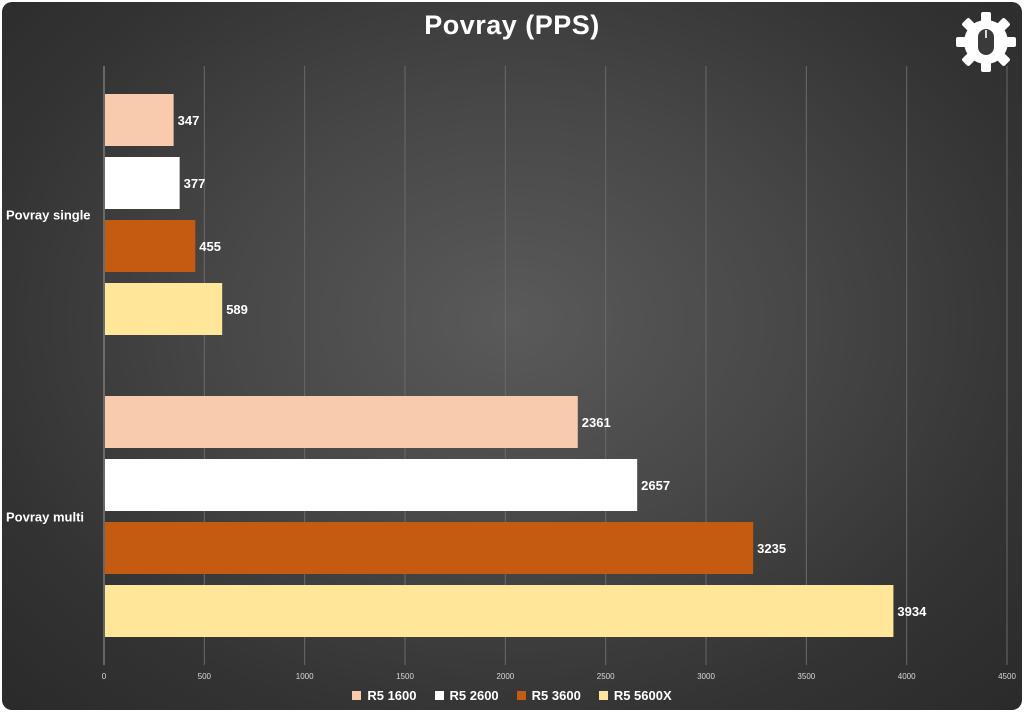  What do you see at coordinates (706, 676) in the screenshot?
I see `x-tick-label: 3000` at bounding box center [706, 676].